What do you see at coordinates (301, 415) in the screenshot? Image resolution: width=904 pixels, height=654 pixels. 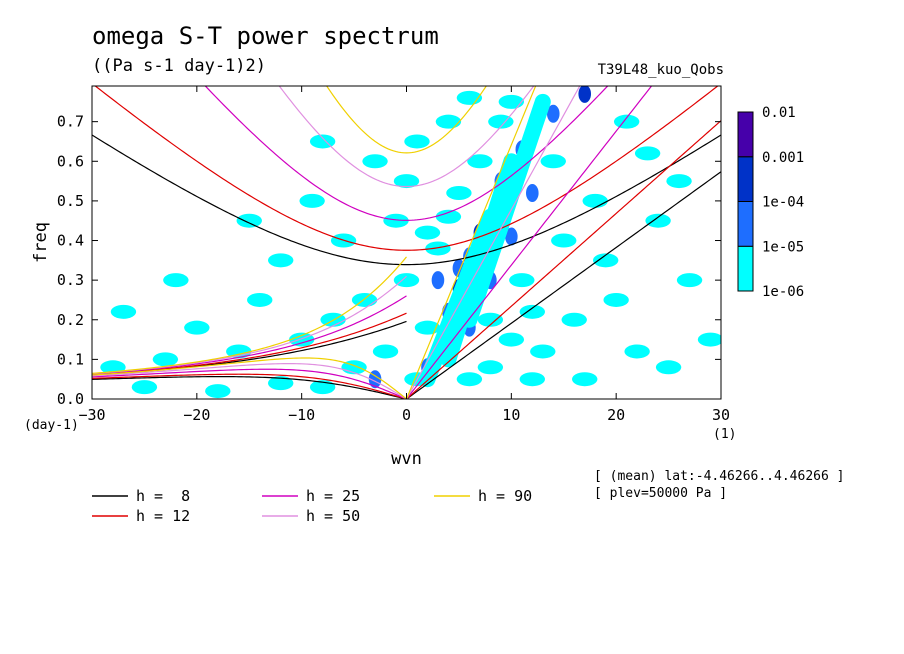 I see `x-tick-label: −10` at bounding box center [301, 415].